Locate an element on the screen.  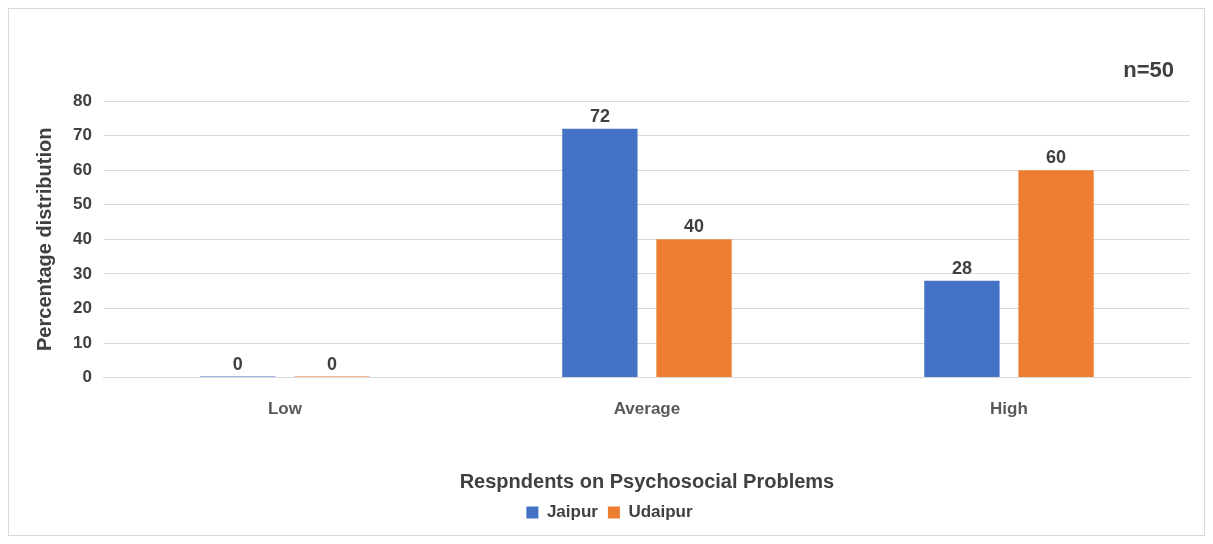
text: n=50 is located at coordinates (1148, 70).